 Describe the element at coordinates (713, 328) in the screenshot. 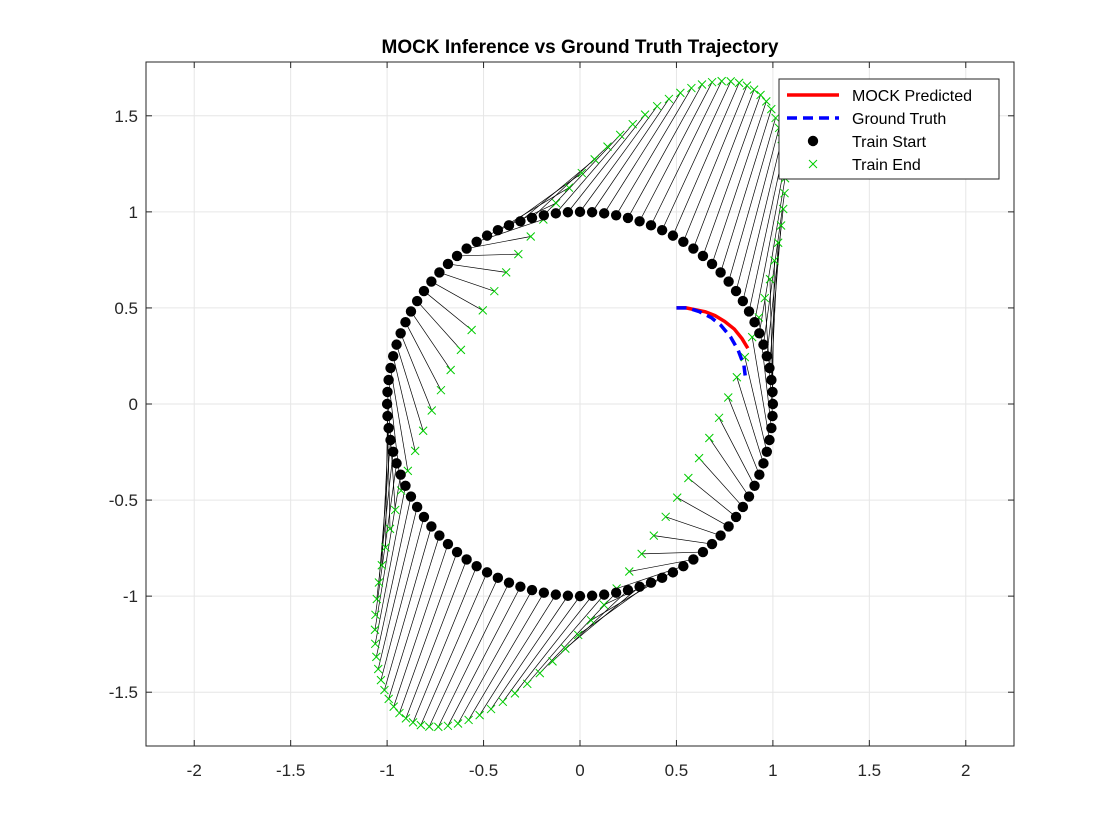

I see `mock-predicted-line` at that location.